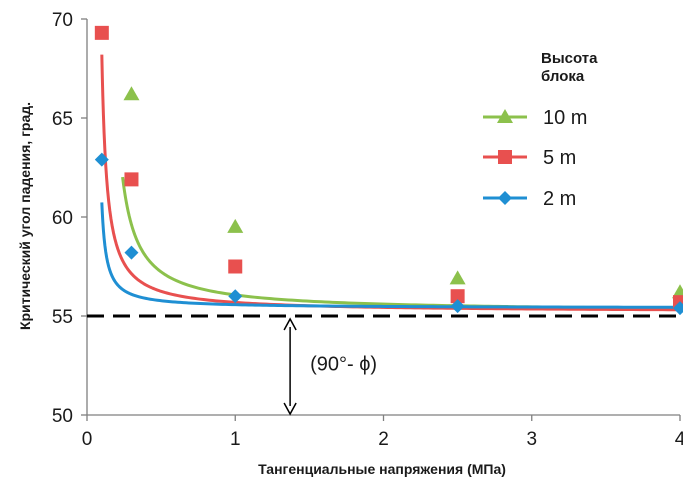 The width and height of the screenshot is (683, 488). What do you see at coordinates (62, 218) in the screenshot?
I see `y-tick-label: 60` at bounding box center [62, 218].